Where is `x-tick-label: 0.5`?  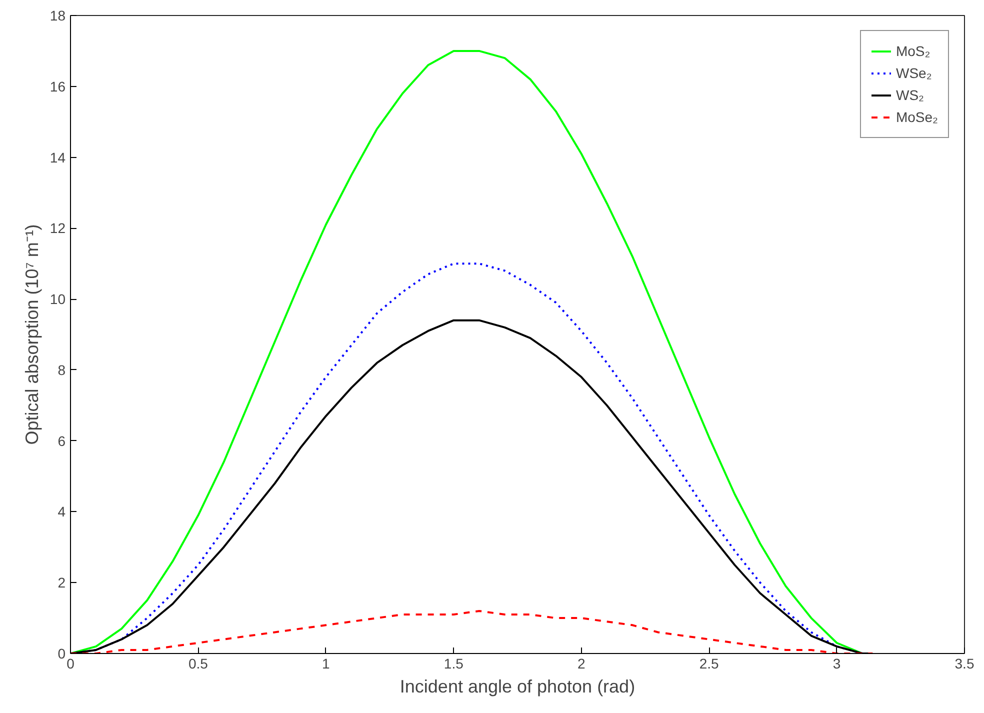
x-tick-label: 0.5 is located at coordinates (198, 664).